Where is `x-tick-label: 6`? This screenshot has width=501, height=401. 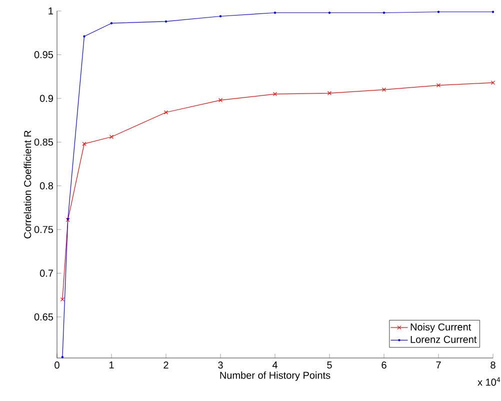 x-tick-label: 6 is located at coordinates (384, 365).